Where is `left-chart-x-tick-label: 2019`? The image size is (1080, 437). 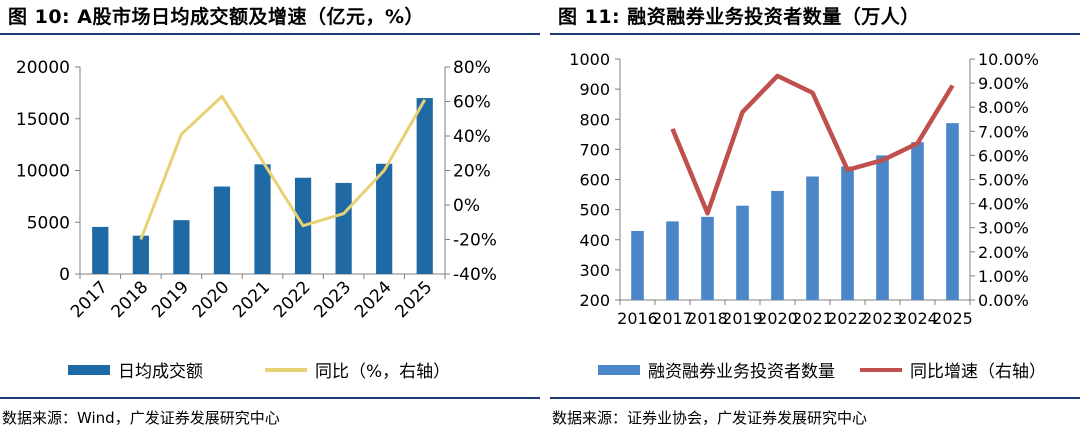
left-chart-x-tick-label: 2019 is located at coordinates (170, 299).